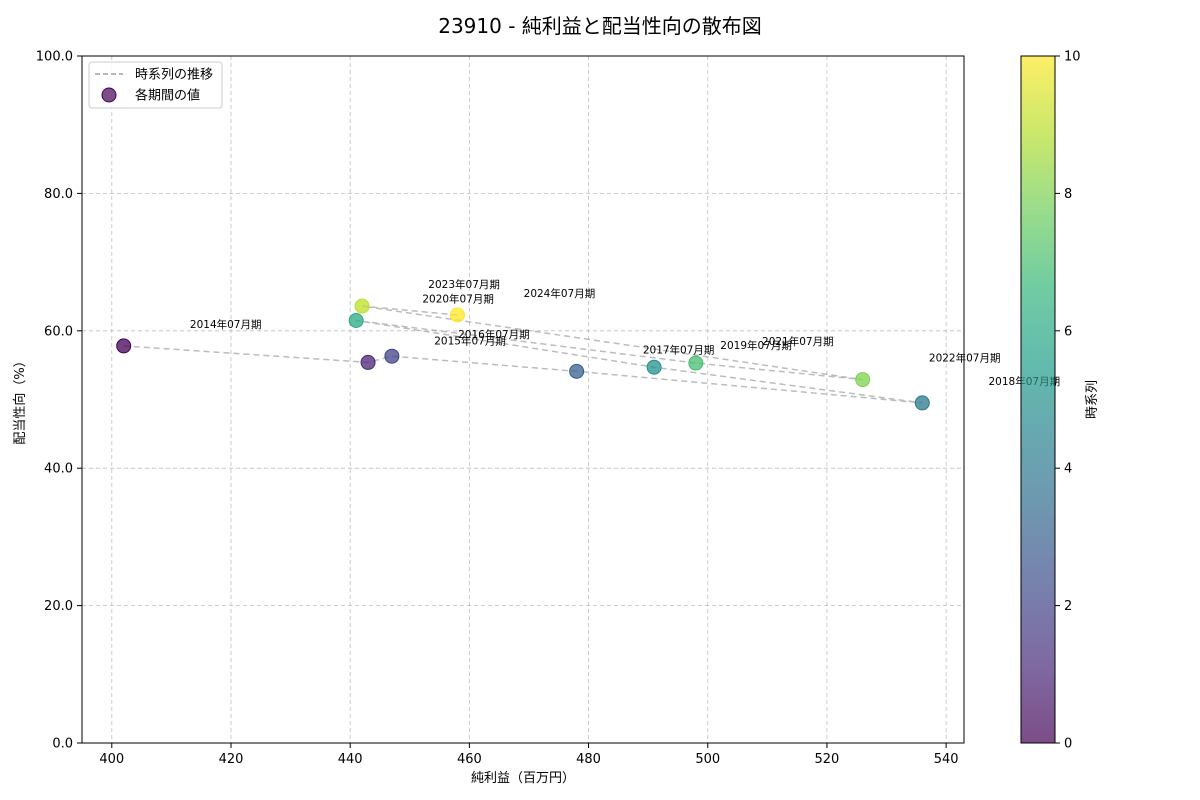 The height and width of the screenshot is (800, 1200). What do you see at coordinates (231, 759) in the screenshot?
I see `x-tick-label: 420` at bounding box center [231, 759].